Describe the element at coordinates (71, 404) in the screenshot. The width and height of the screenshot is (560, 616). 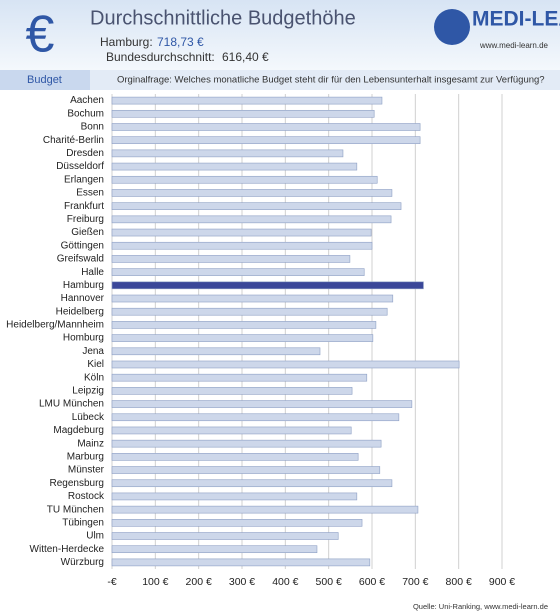
I see `y-tick-label: LMU München` at that location.